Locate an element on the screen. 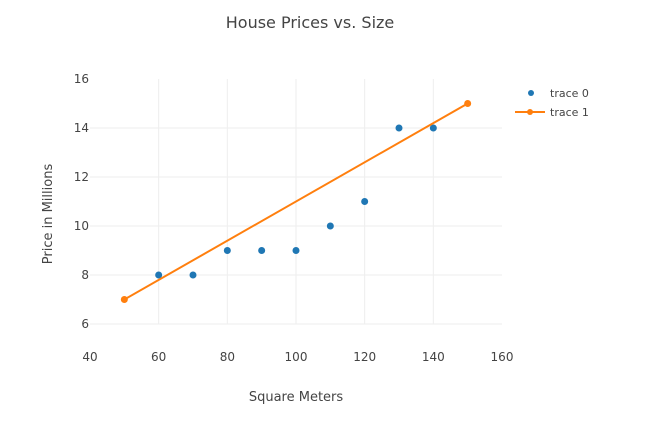 The width and height of the screenshot is (667, 433). y-axis-ticks: 6 8 10 12 14 16 is located at coordinates (81, 201).